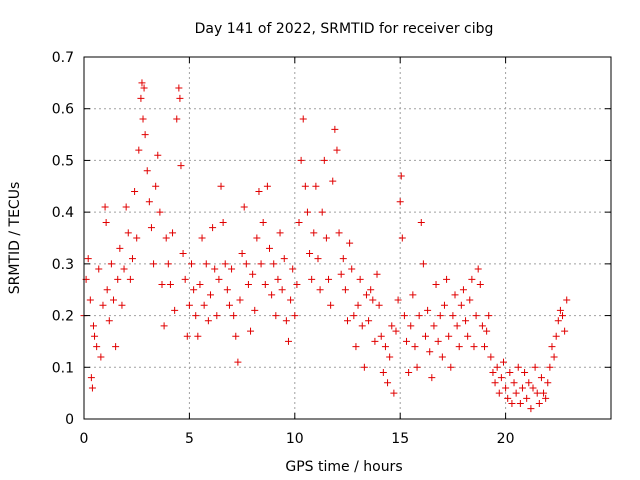 This screenshot has height=480, width=640. Describe the element at coordinates (63, 161) in the screenshot. I see `y-tick-label: 0.5` at that location.